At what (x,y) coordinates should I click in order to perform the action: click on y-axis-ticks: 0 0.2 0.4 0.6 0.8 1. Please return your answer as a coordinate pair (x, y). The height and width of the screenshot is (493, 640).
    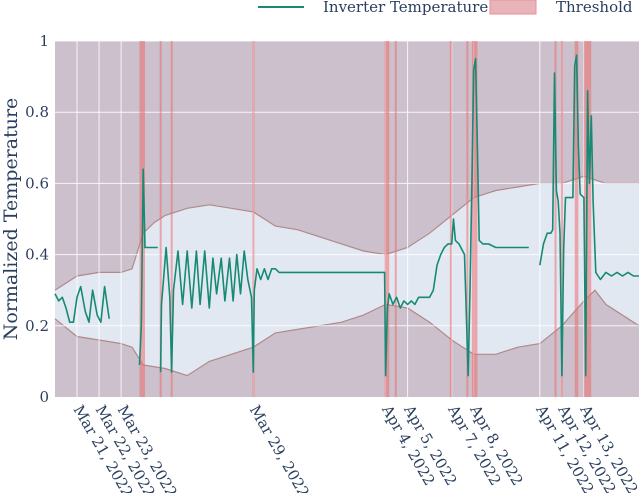
    Looking at the image, I should click on (37, 219).